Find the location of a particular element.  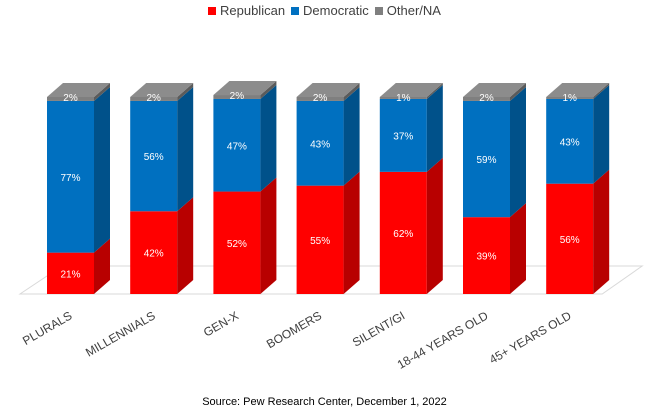

legend-label: Other/NA is located at coordinates (413, 10).